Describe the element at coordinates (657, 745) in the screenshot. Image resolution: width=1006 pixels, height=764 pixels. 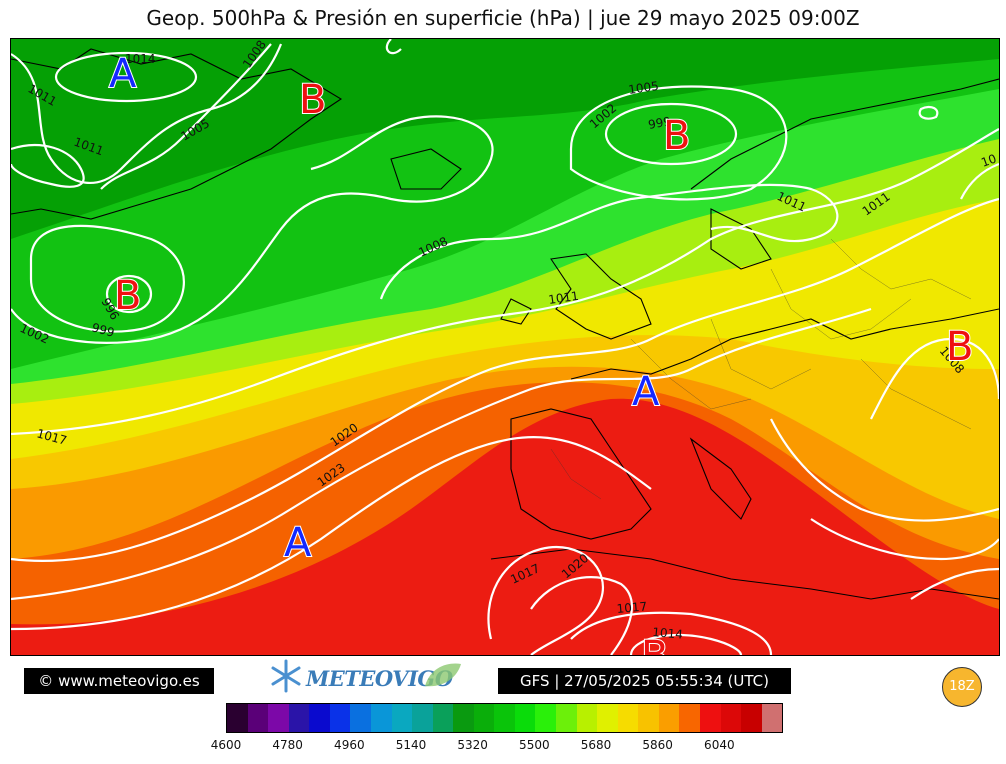
I see `colorbar-tick-label: 5860` at that location.